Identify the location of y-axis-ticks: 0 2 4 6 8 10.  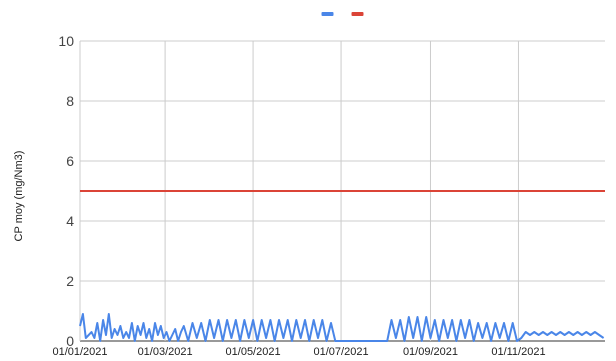
(66, 191).